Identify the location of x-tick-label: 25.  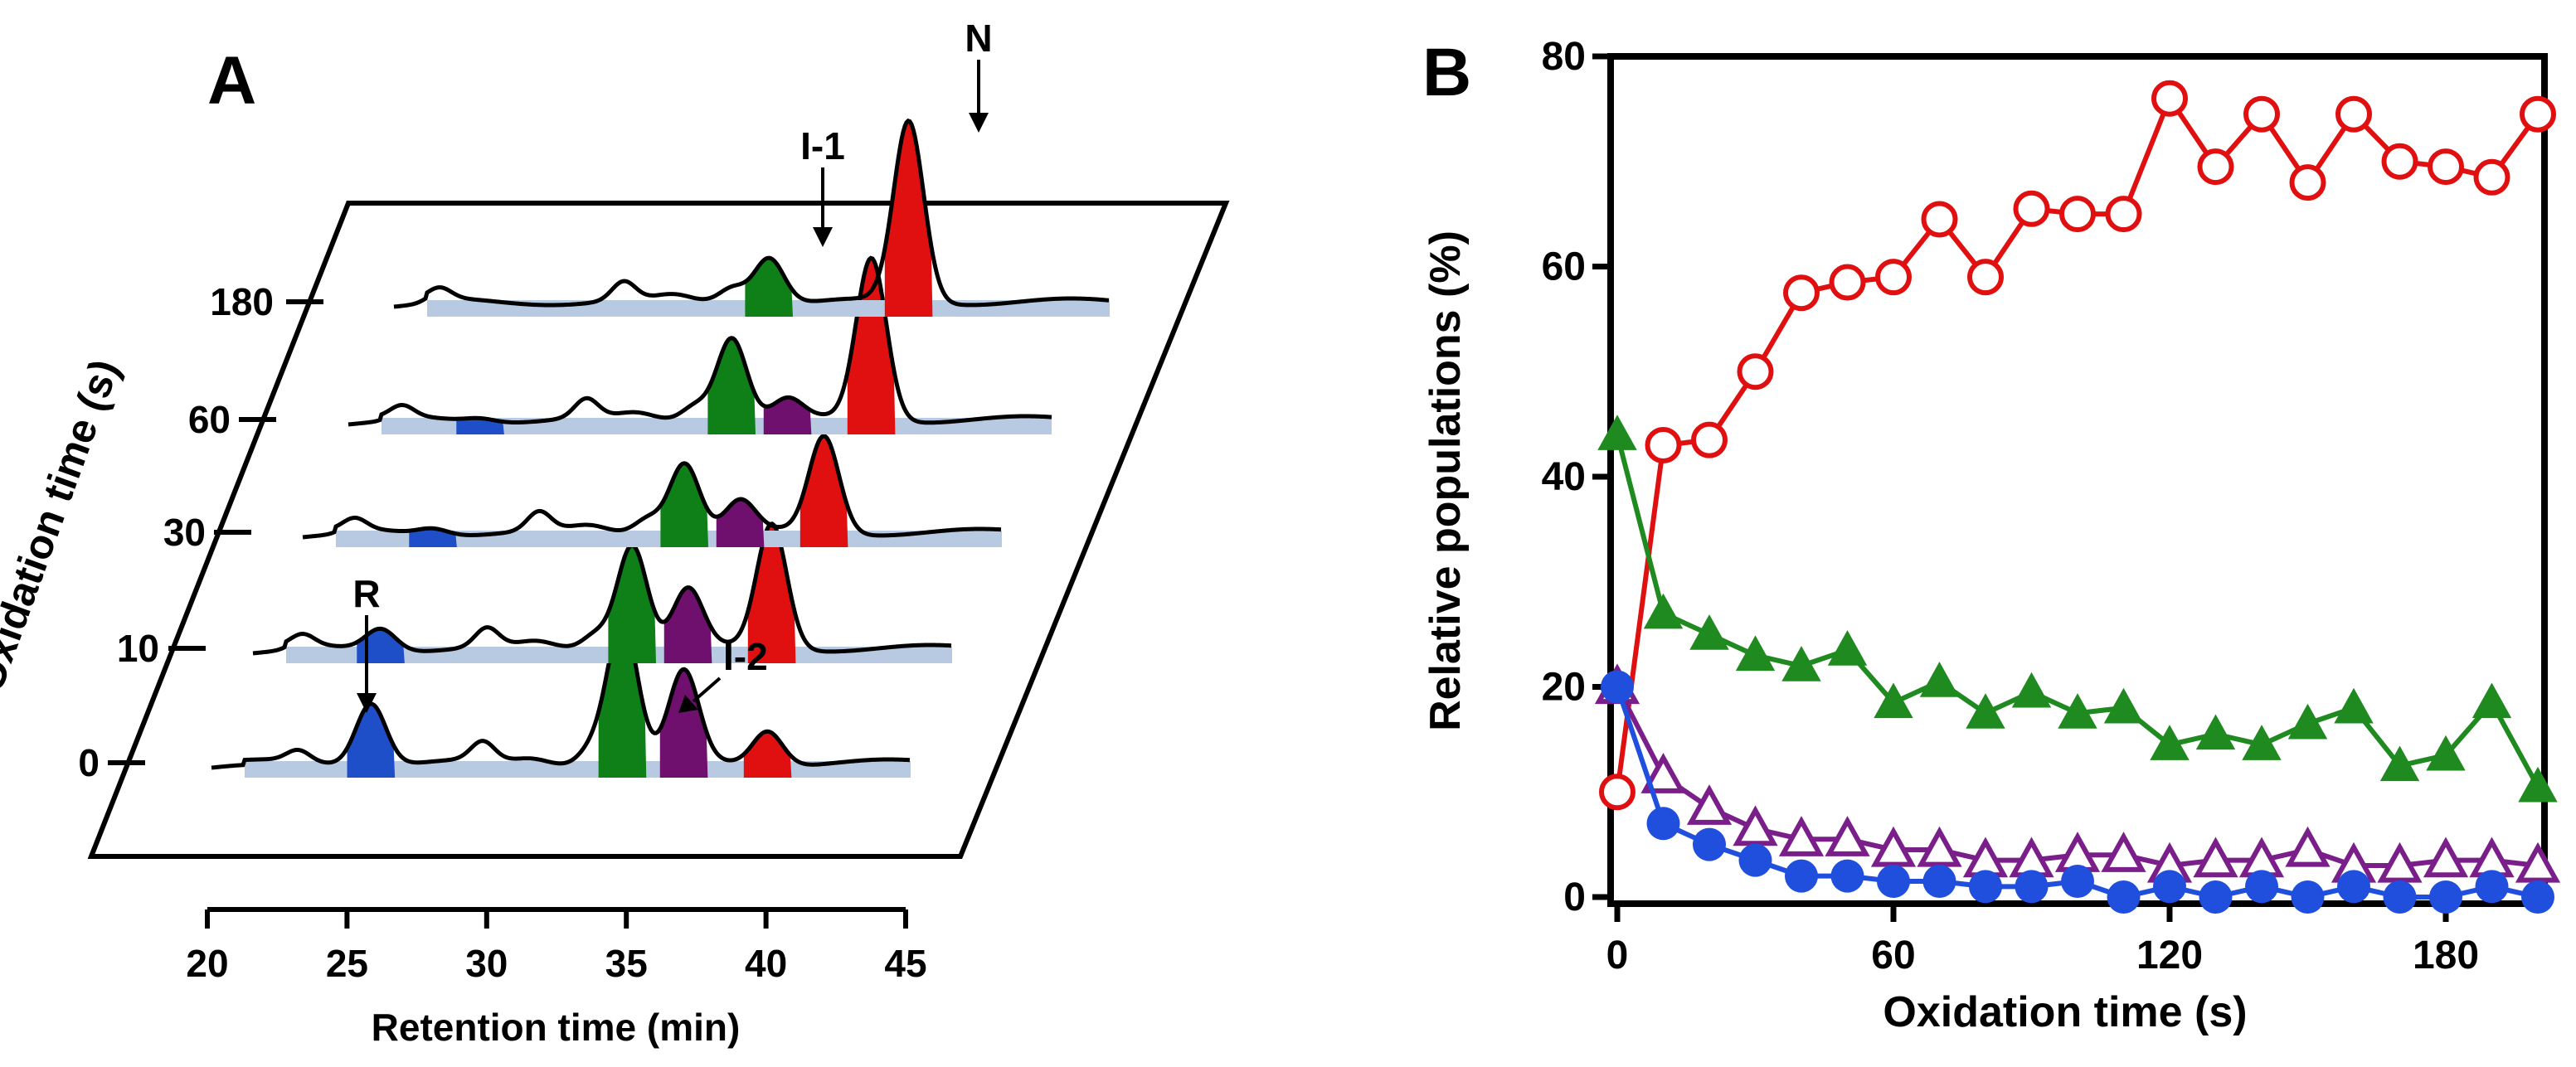
(347, 964).